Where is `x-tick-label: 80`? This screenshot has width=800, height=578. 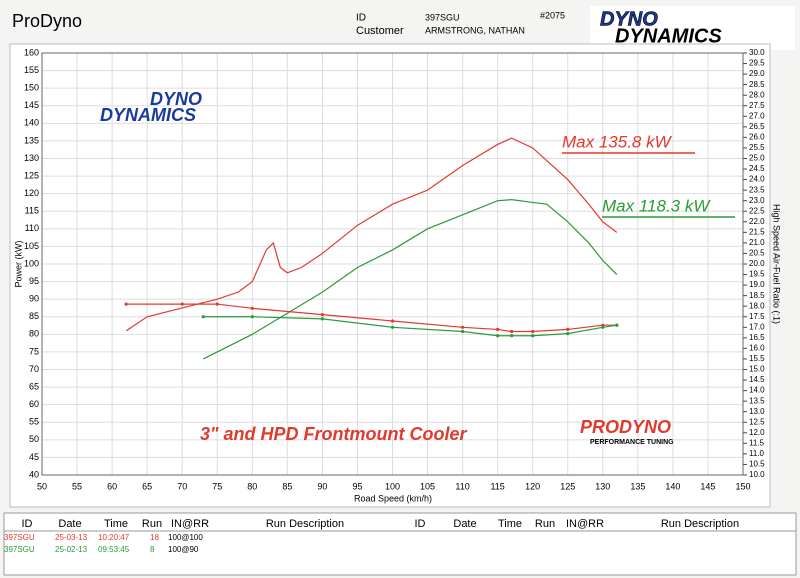
x-tick-label: 80 is located at coordinates (252, 486).